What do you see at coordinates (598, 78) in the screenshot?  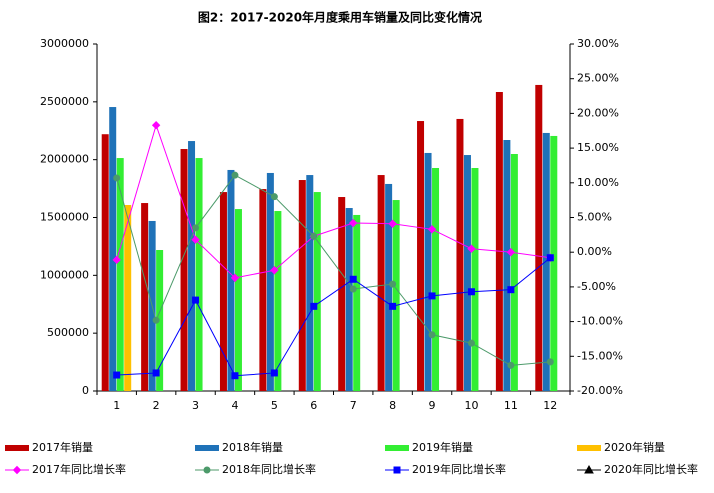 I see `y2-tick-label: 25.00%` at bounding box center [598, 78].